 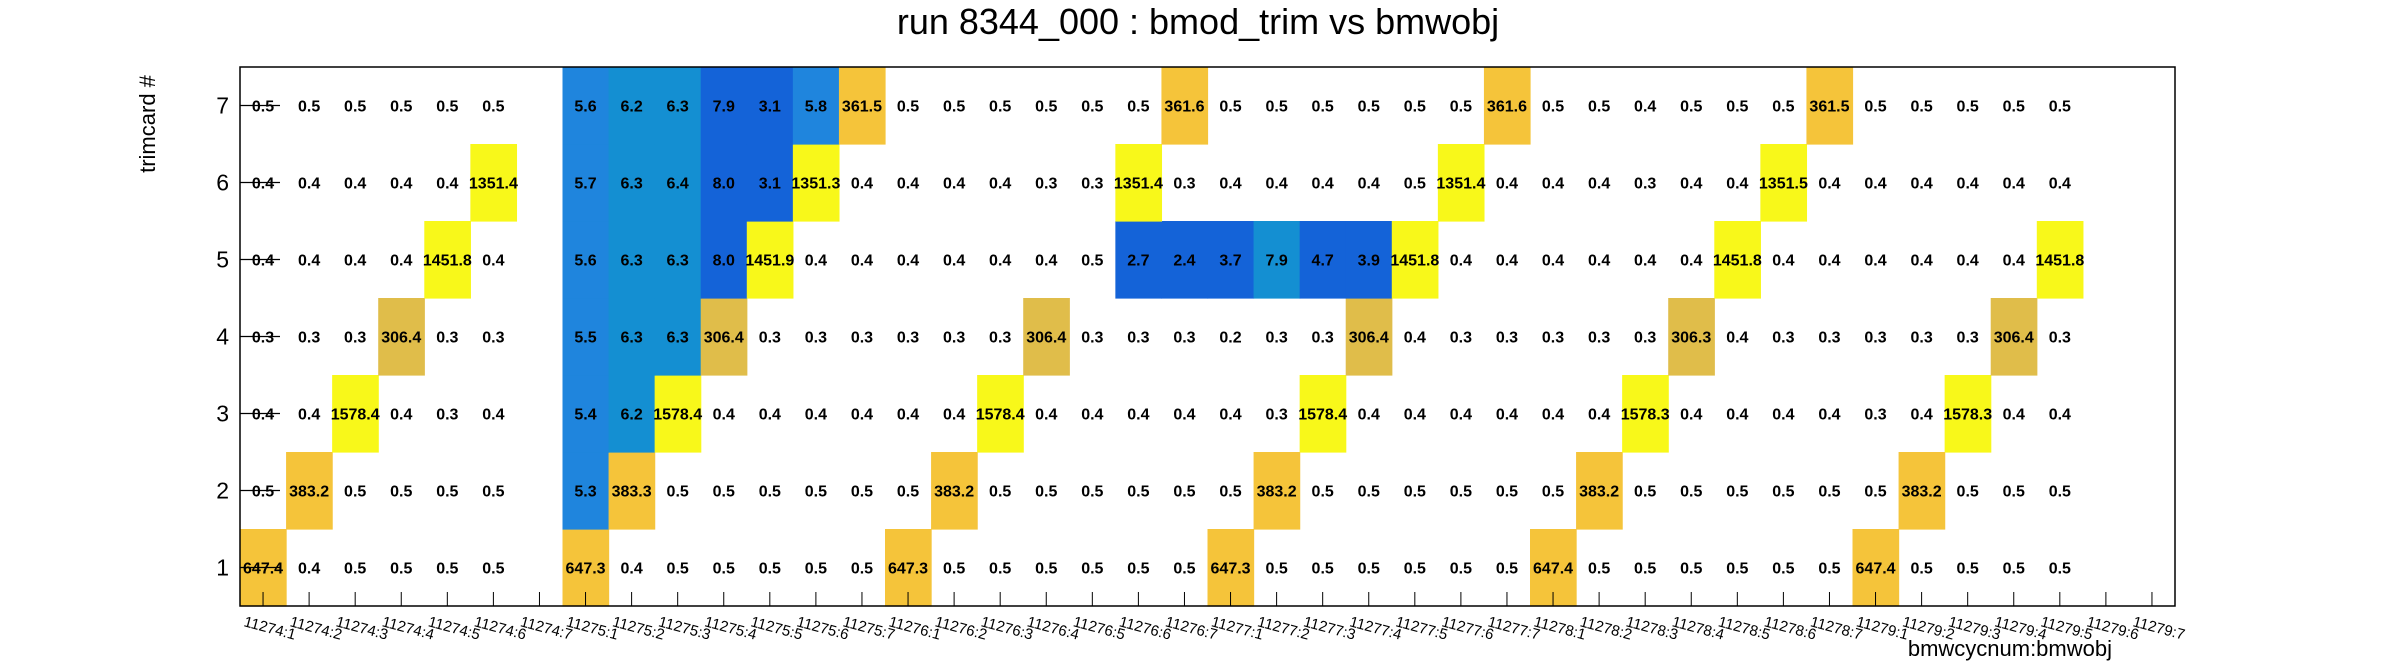 What do you see at coordinates (1230, 261) in the screenshot?
I see `cell-value-label: 3.7` at bounding box center [1230, 261].